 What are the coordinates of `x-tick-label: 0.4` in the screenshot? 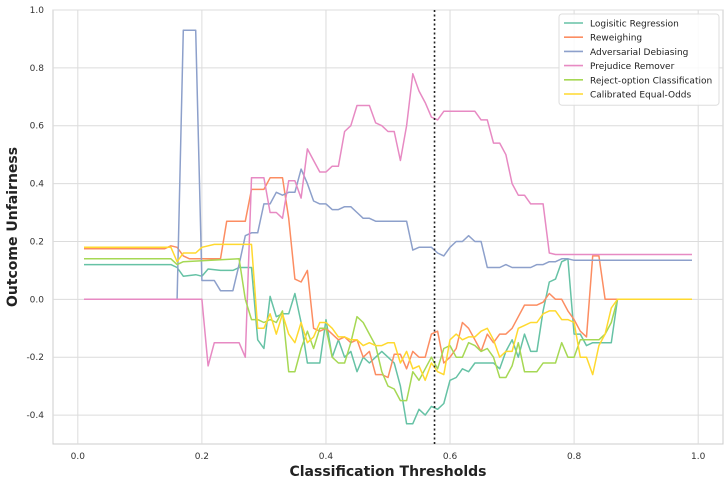 It's located at (326, 457).